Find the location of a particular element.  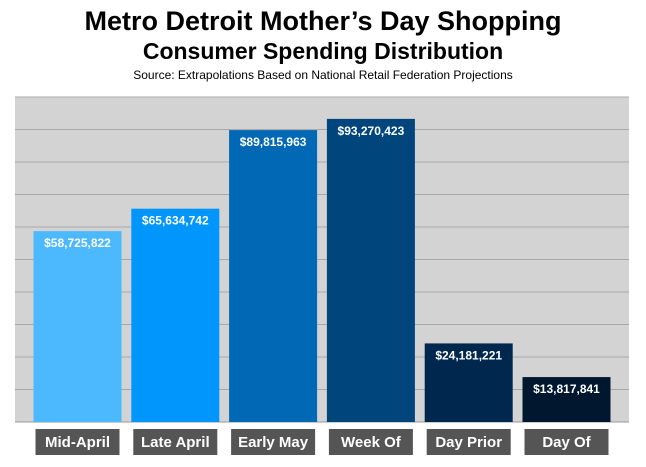

category-label: Week Of is located at coordinates (371, 442).